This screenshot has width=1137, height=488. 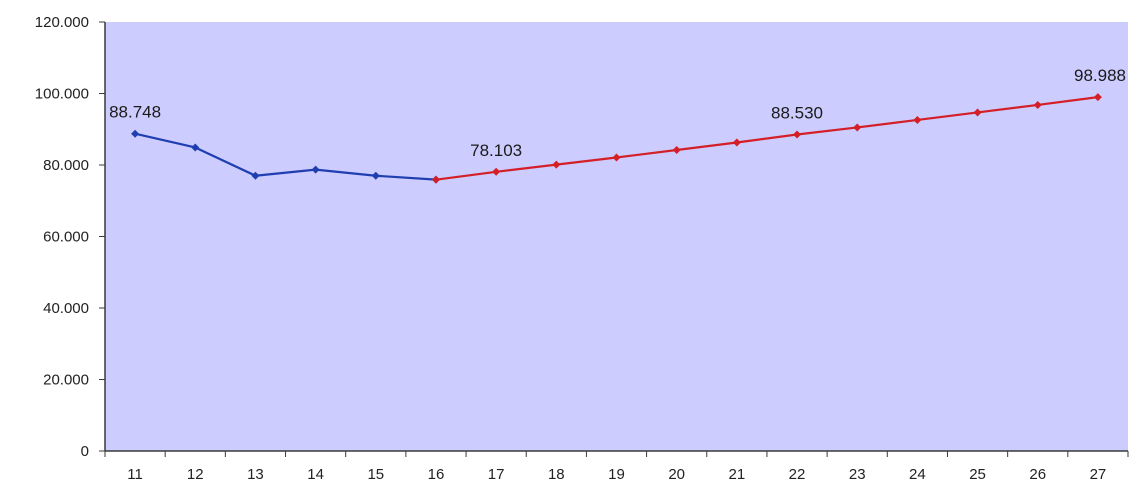 I want to click on x-tick-label: 20, so click(x=676, y=474).